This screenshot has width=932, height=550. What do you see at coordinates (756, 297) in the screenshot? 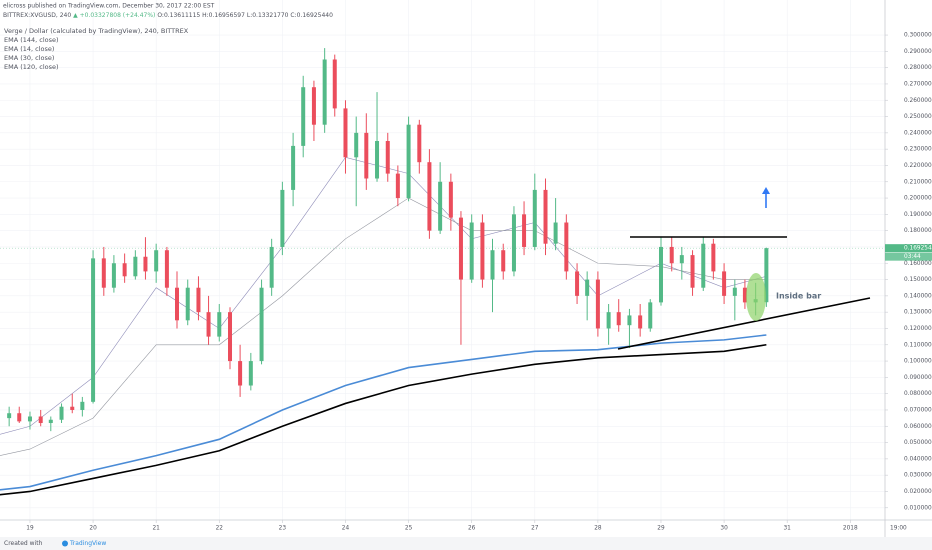
I see `highlight` at bounding box center [756, 297].